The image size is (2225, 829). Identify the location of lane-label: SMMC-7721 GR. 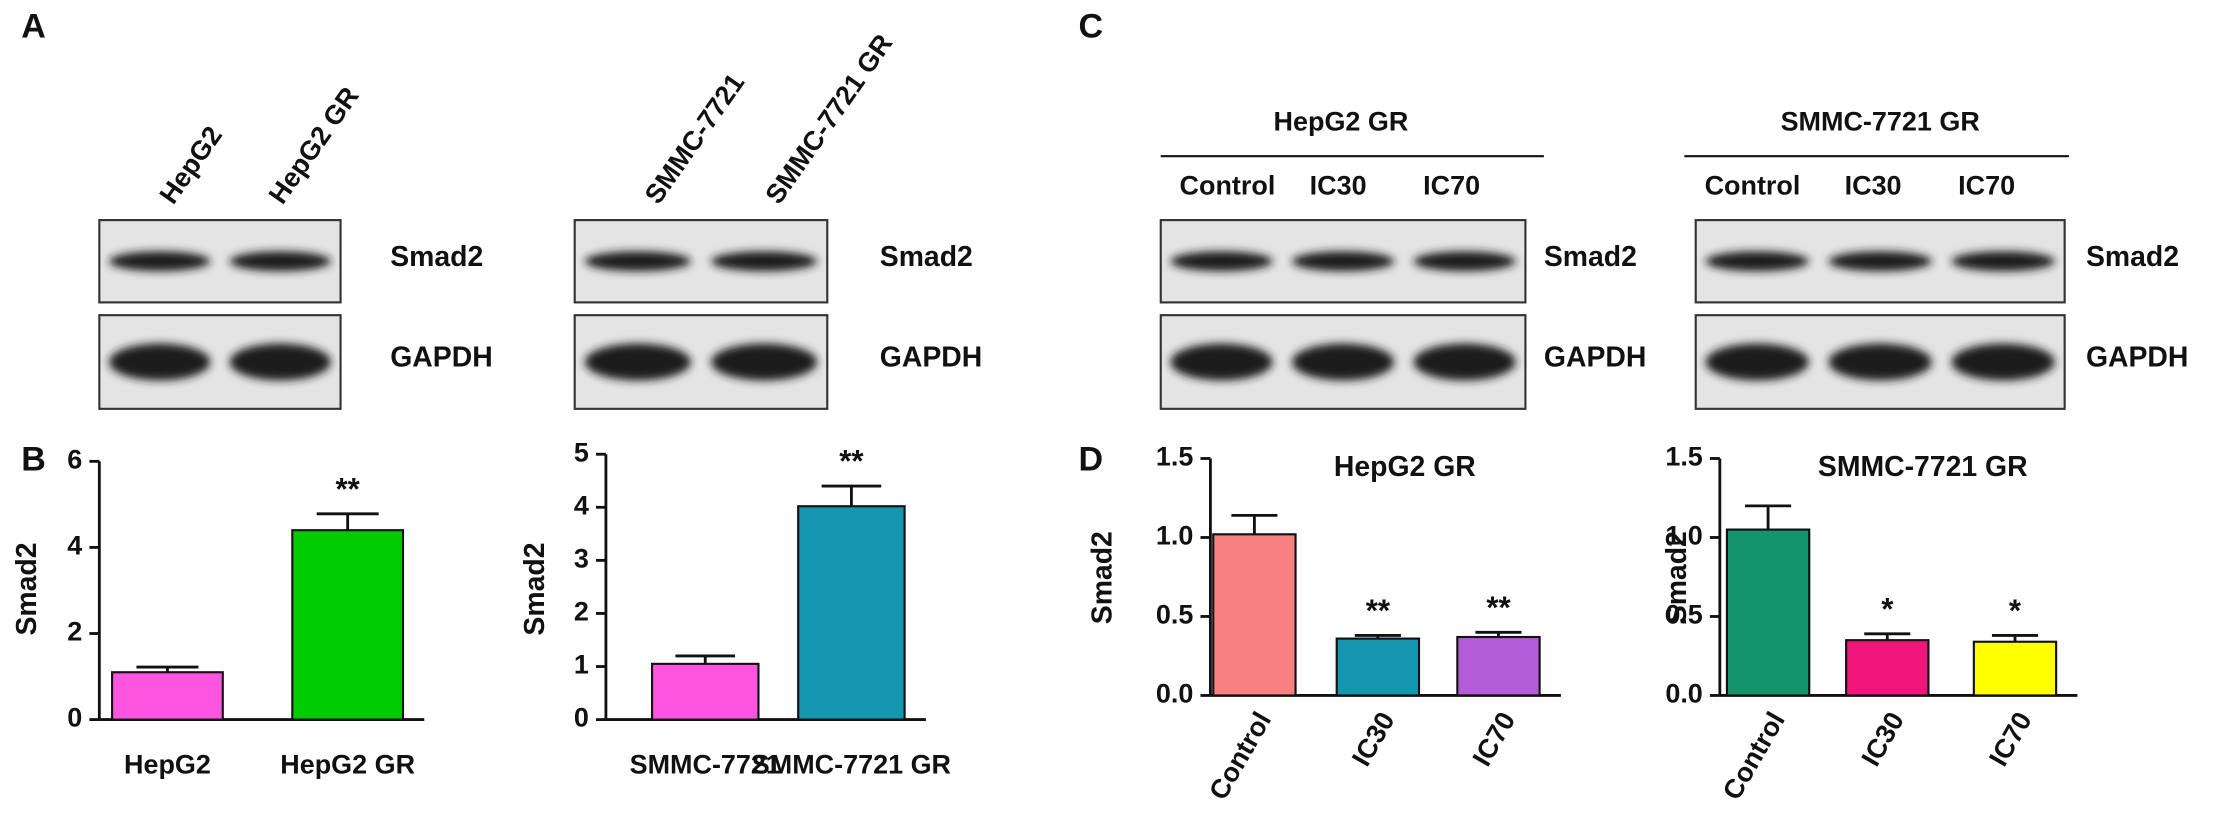
(829, 119).